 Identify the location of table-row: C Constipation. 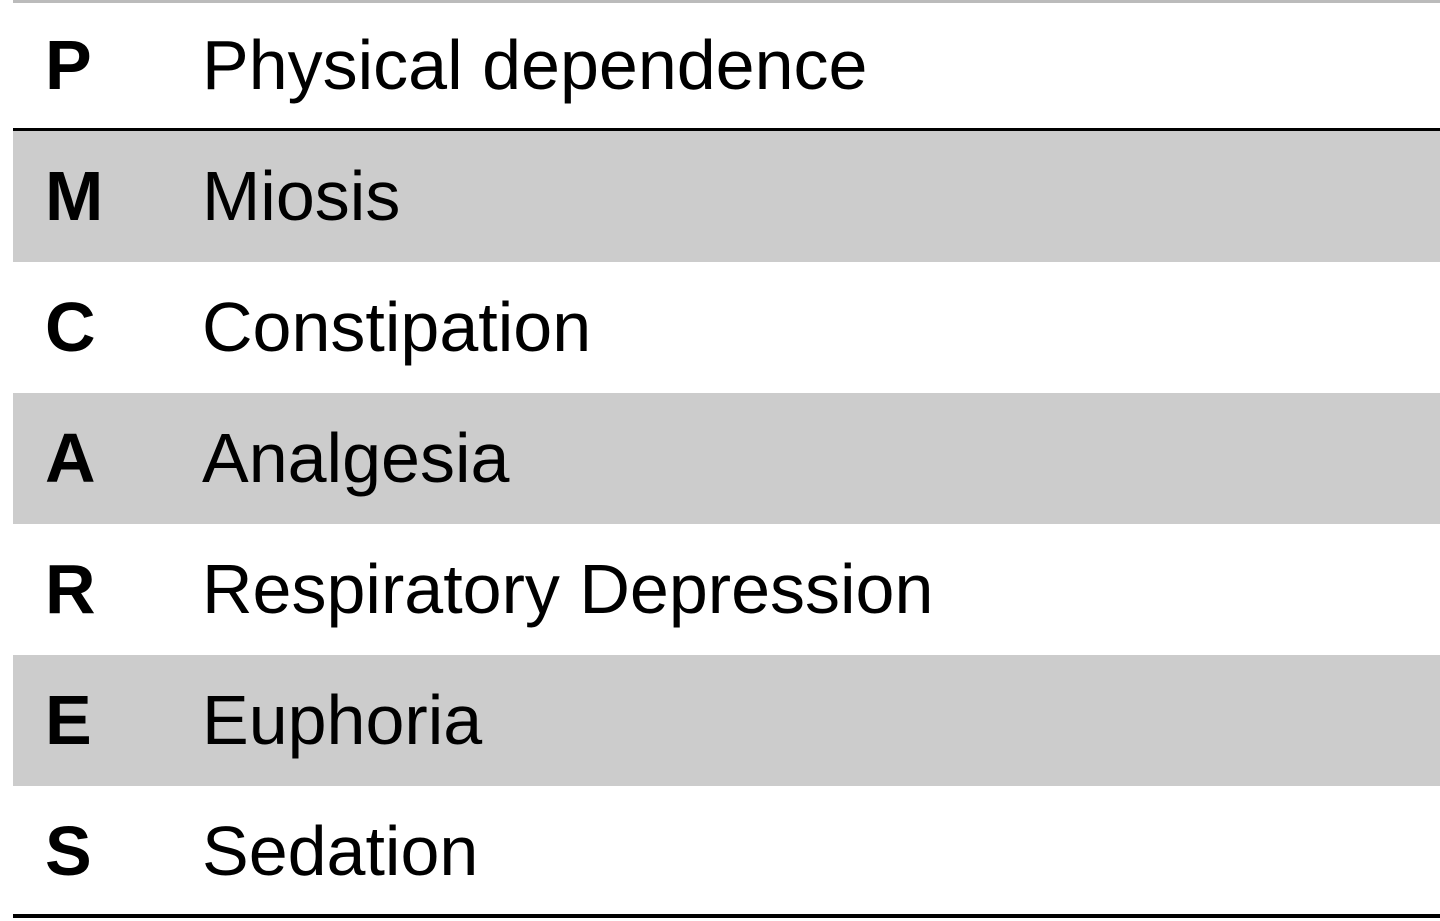
(726, 327).